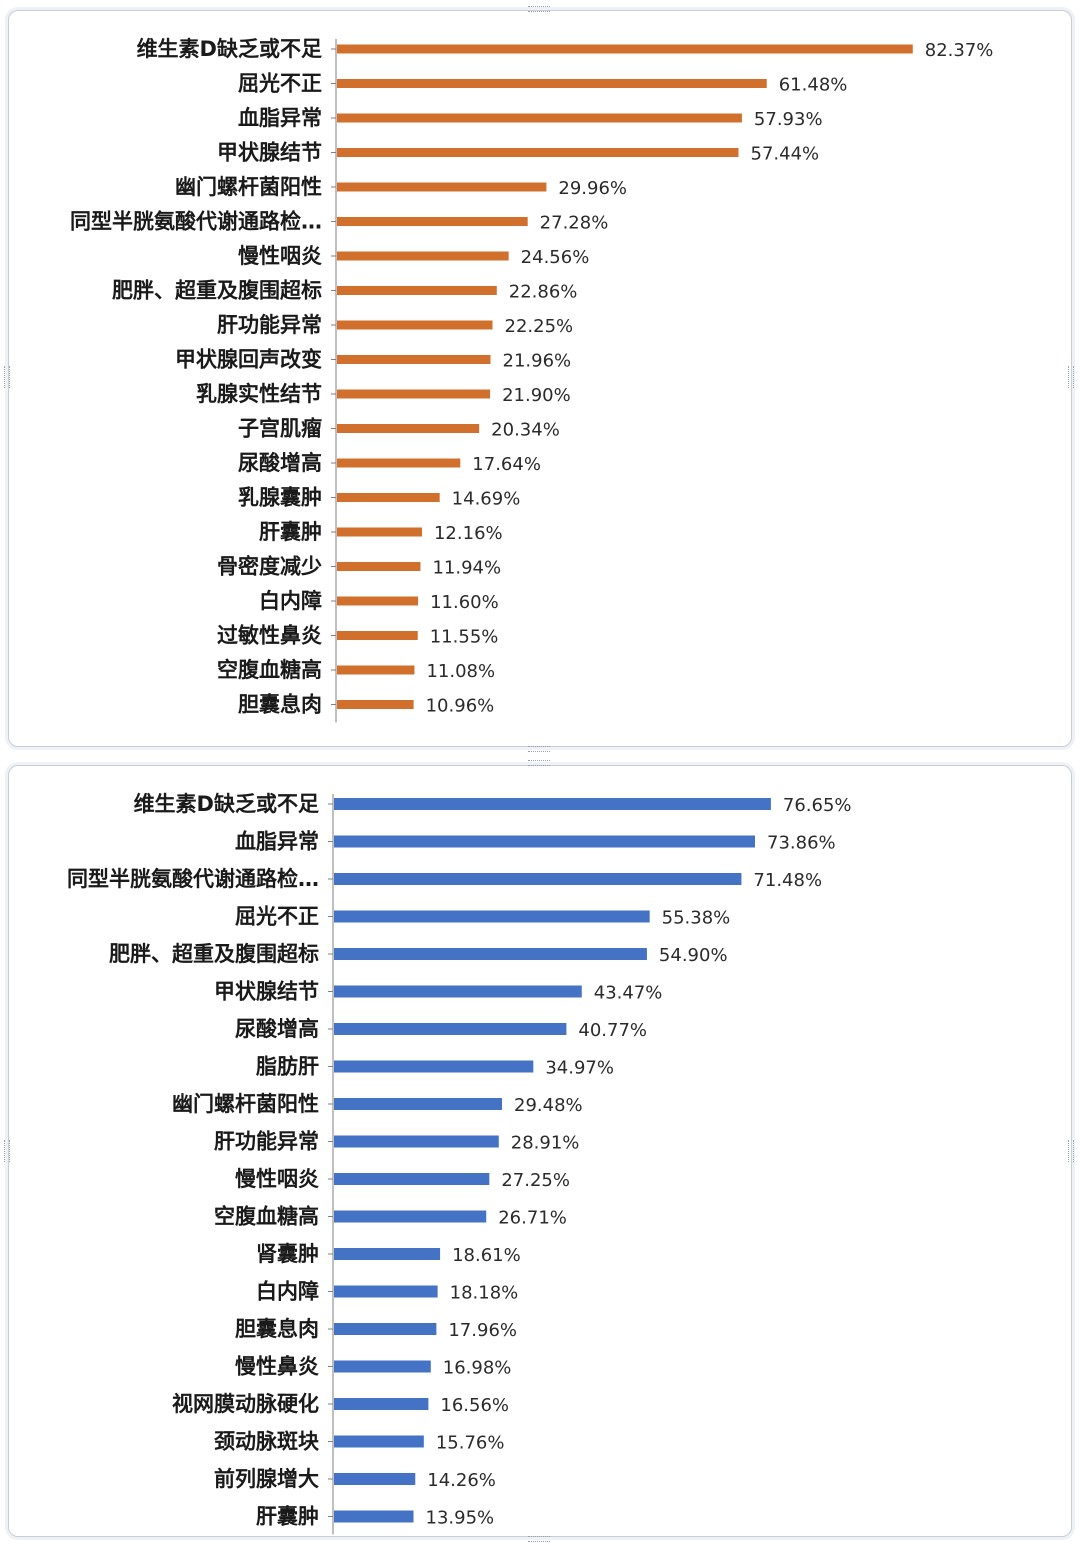  Describe the element at coordinates (574, 223) in the screenshot. I see `data-label: 27.28%` at that location.